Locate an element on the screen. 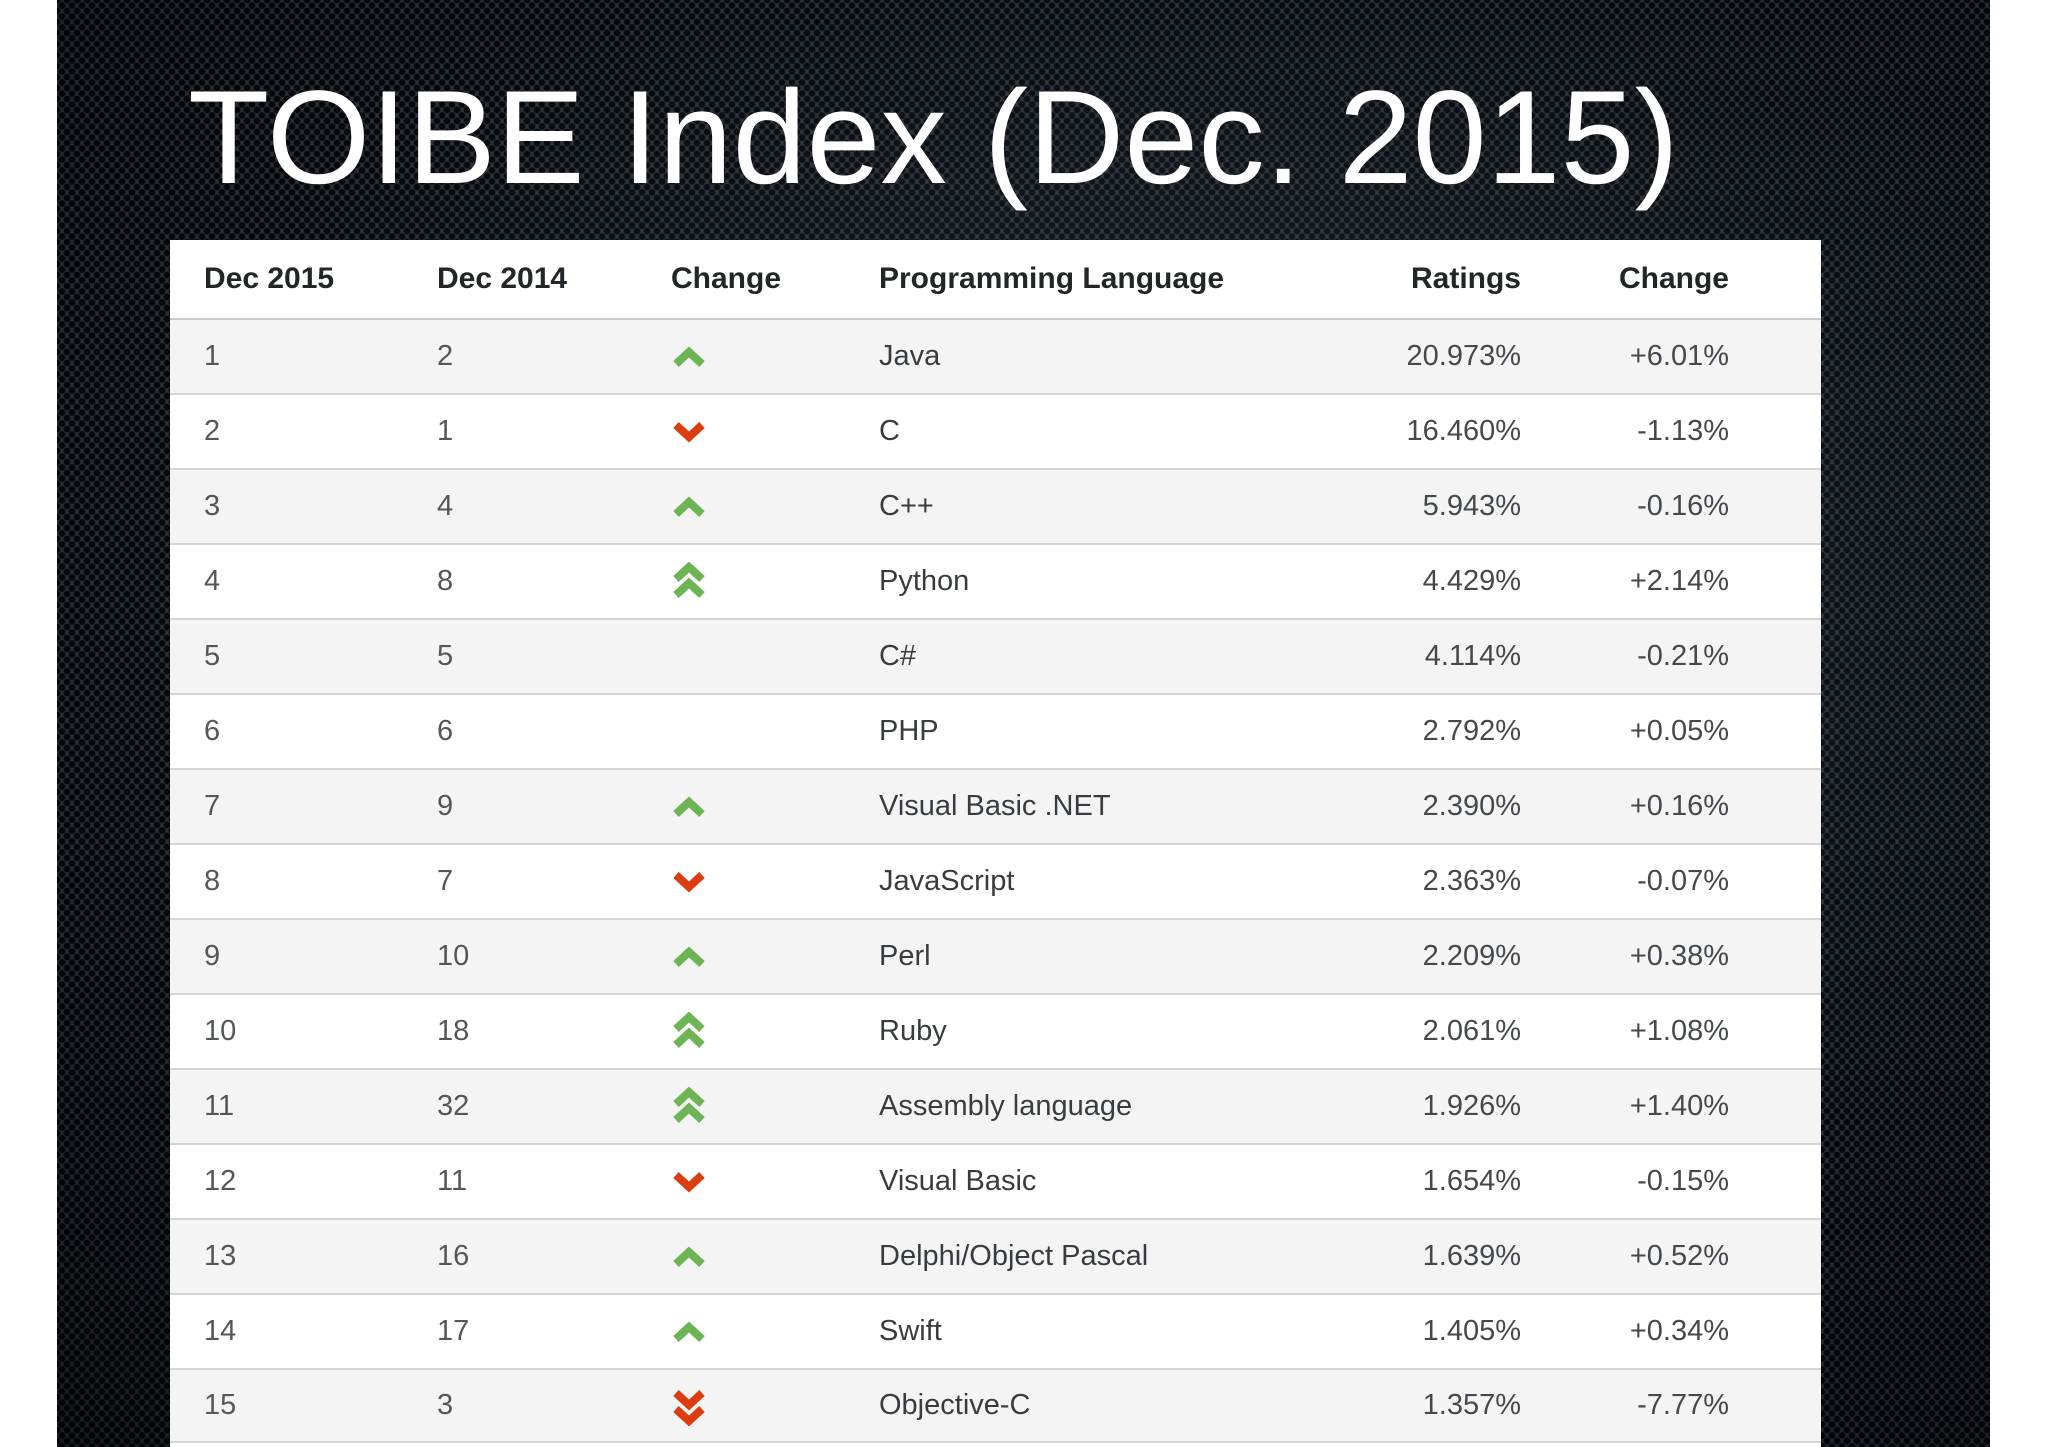 This screenshot has height=1447, width=2048. delta-cell: +6.01% is located at coordinates (1679, 356).